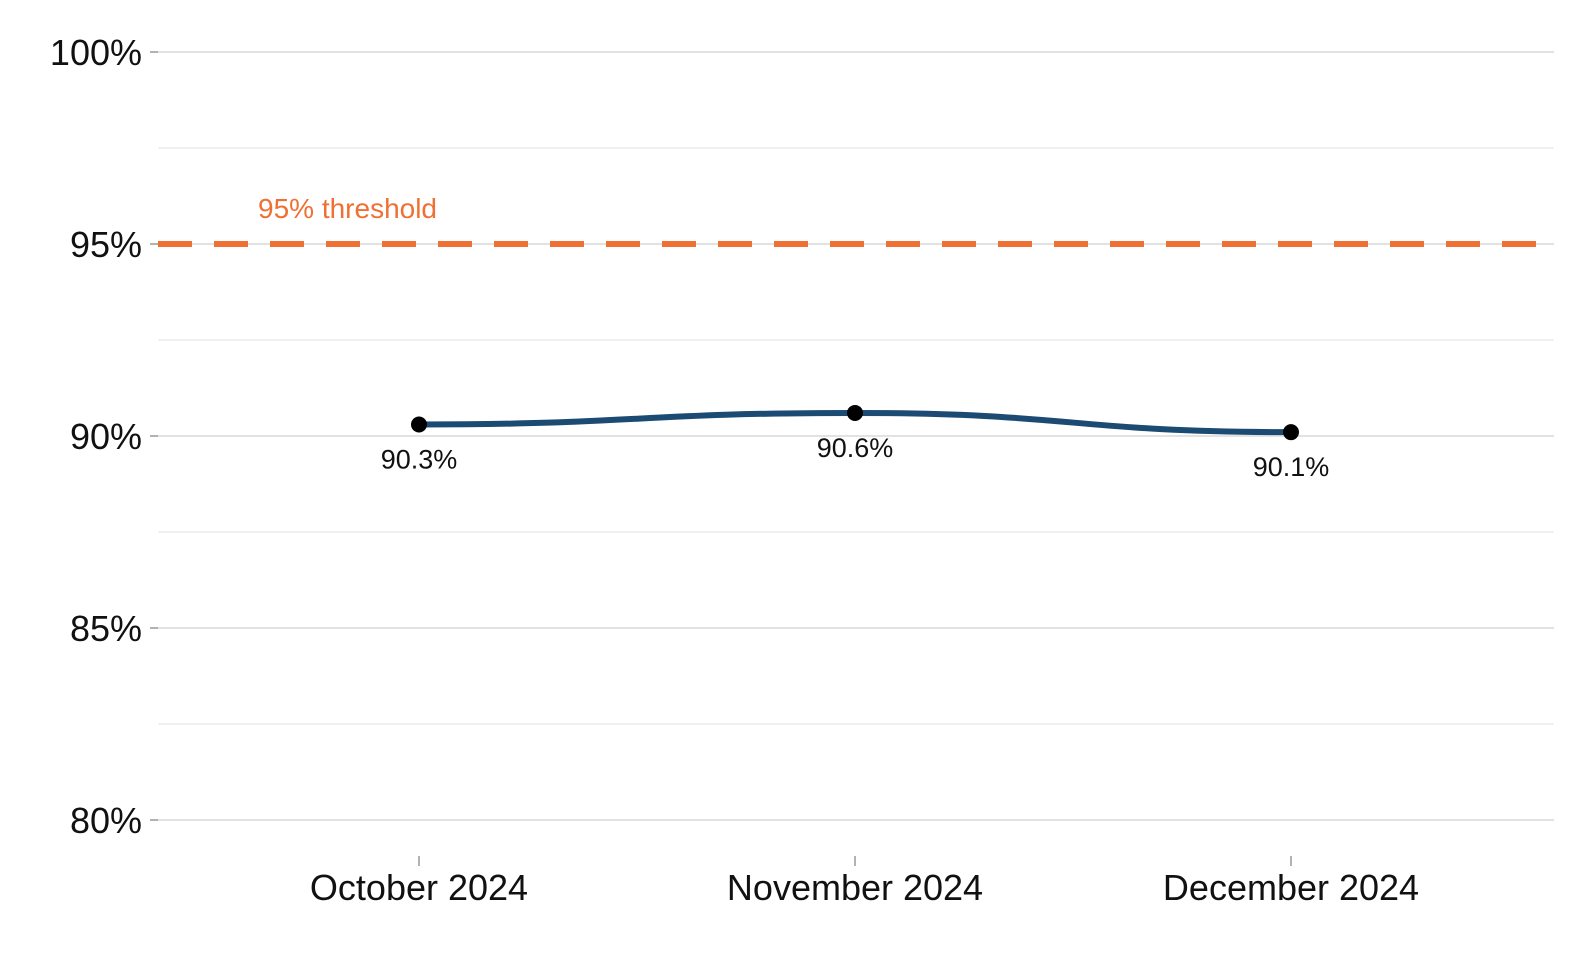 This screenshot has width=1574, height=960. I want to click on y-tick-label: 90%, so click(106, 436).